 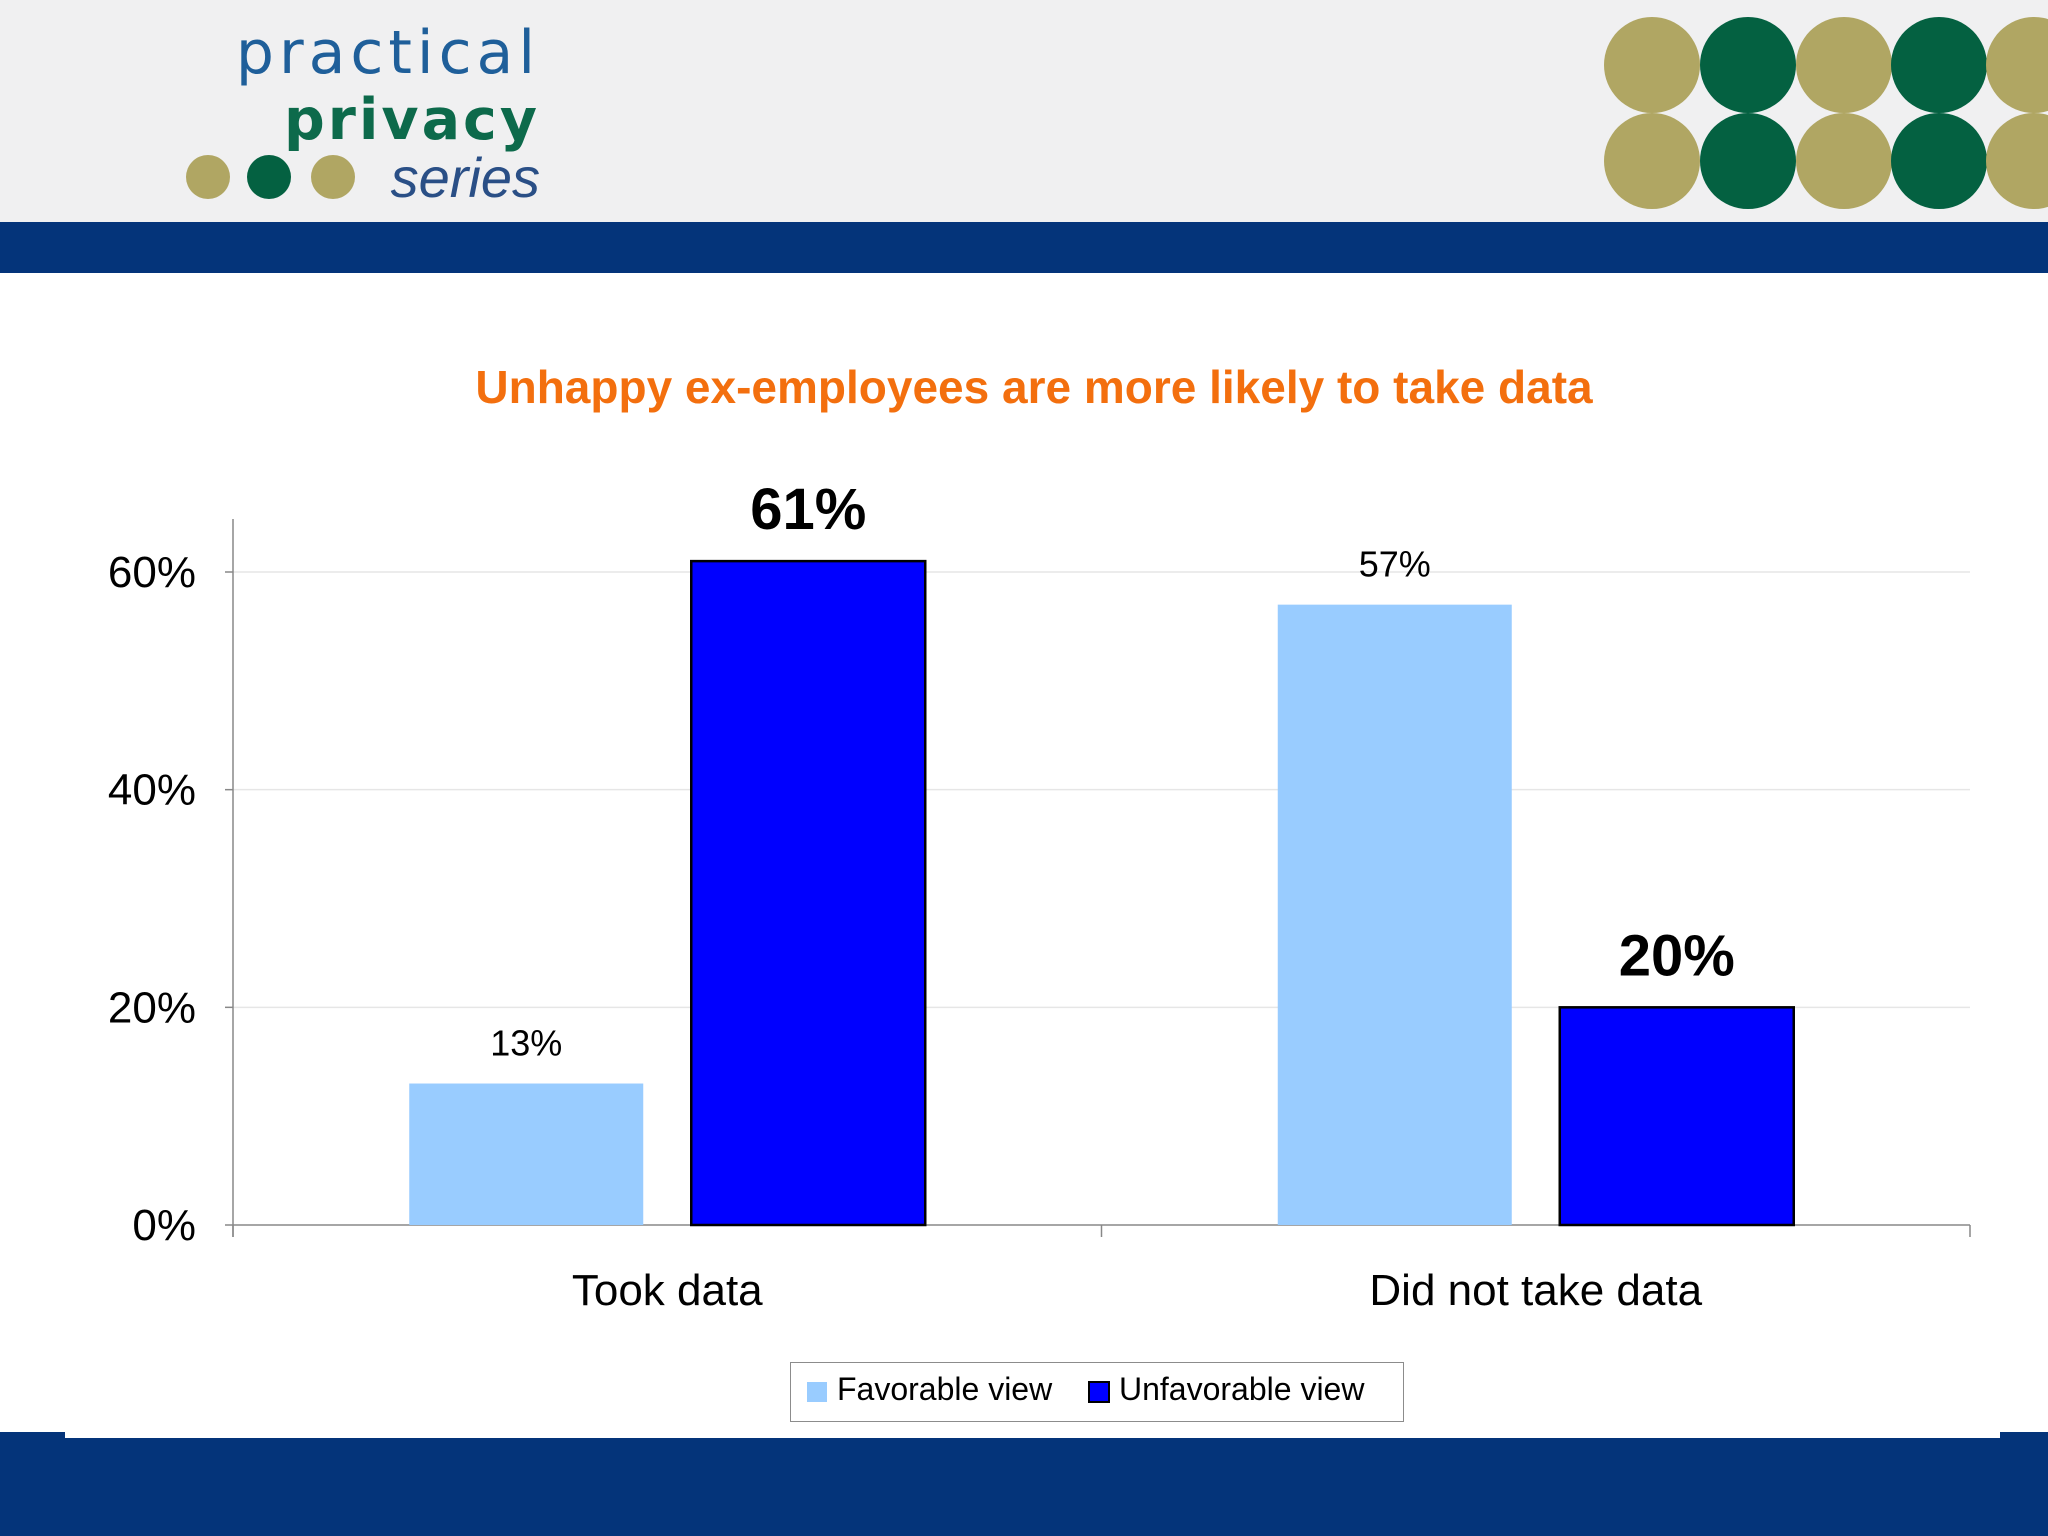 I want to click on footer-band, so click(x=1024, y=1484).